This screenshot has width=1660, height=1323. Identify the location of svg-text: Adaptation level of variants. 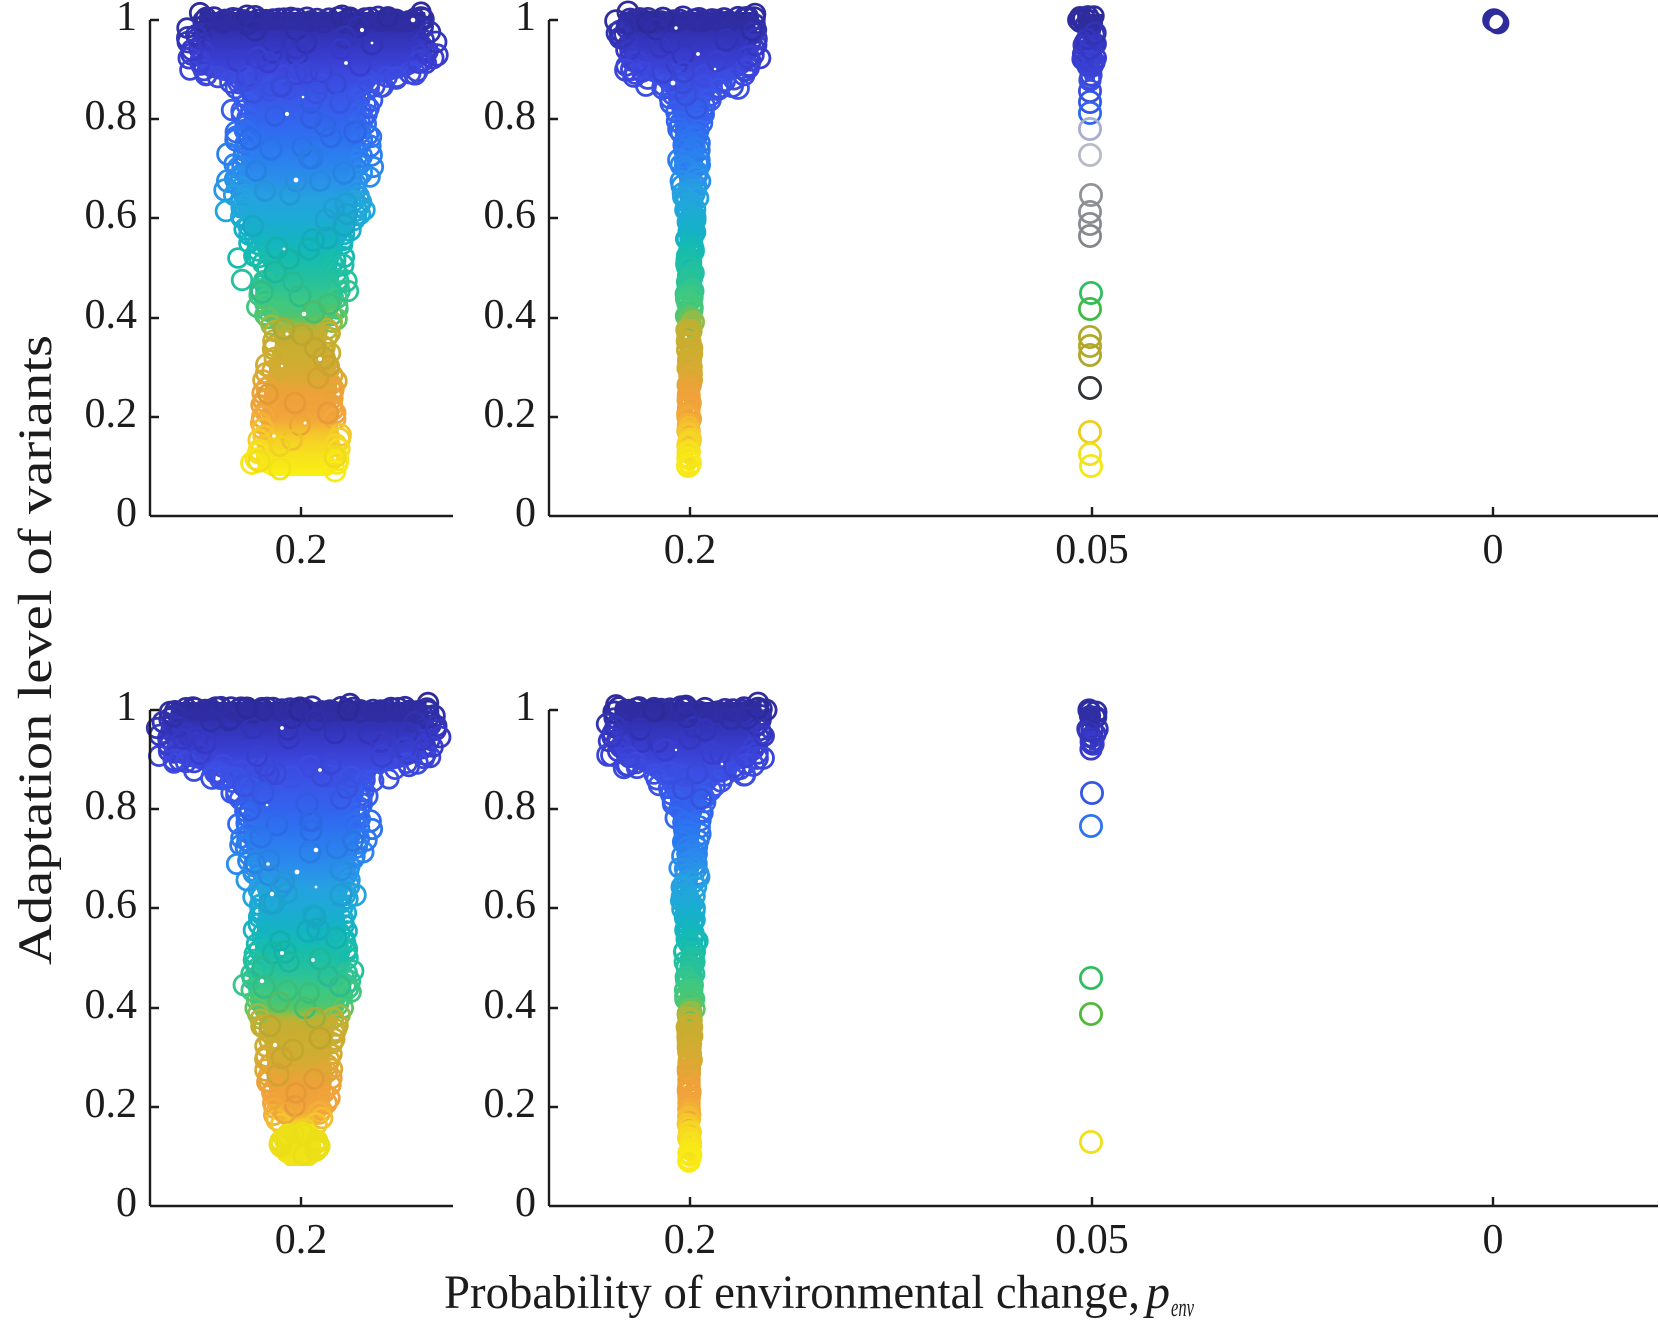
(35, 650).